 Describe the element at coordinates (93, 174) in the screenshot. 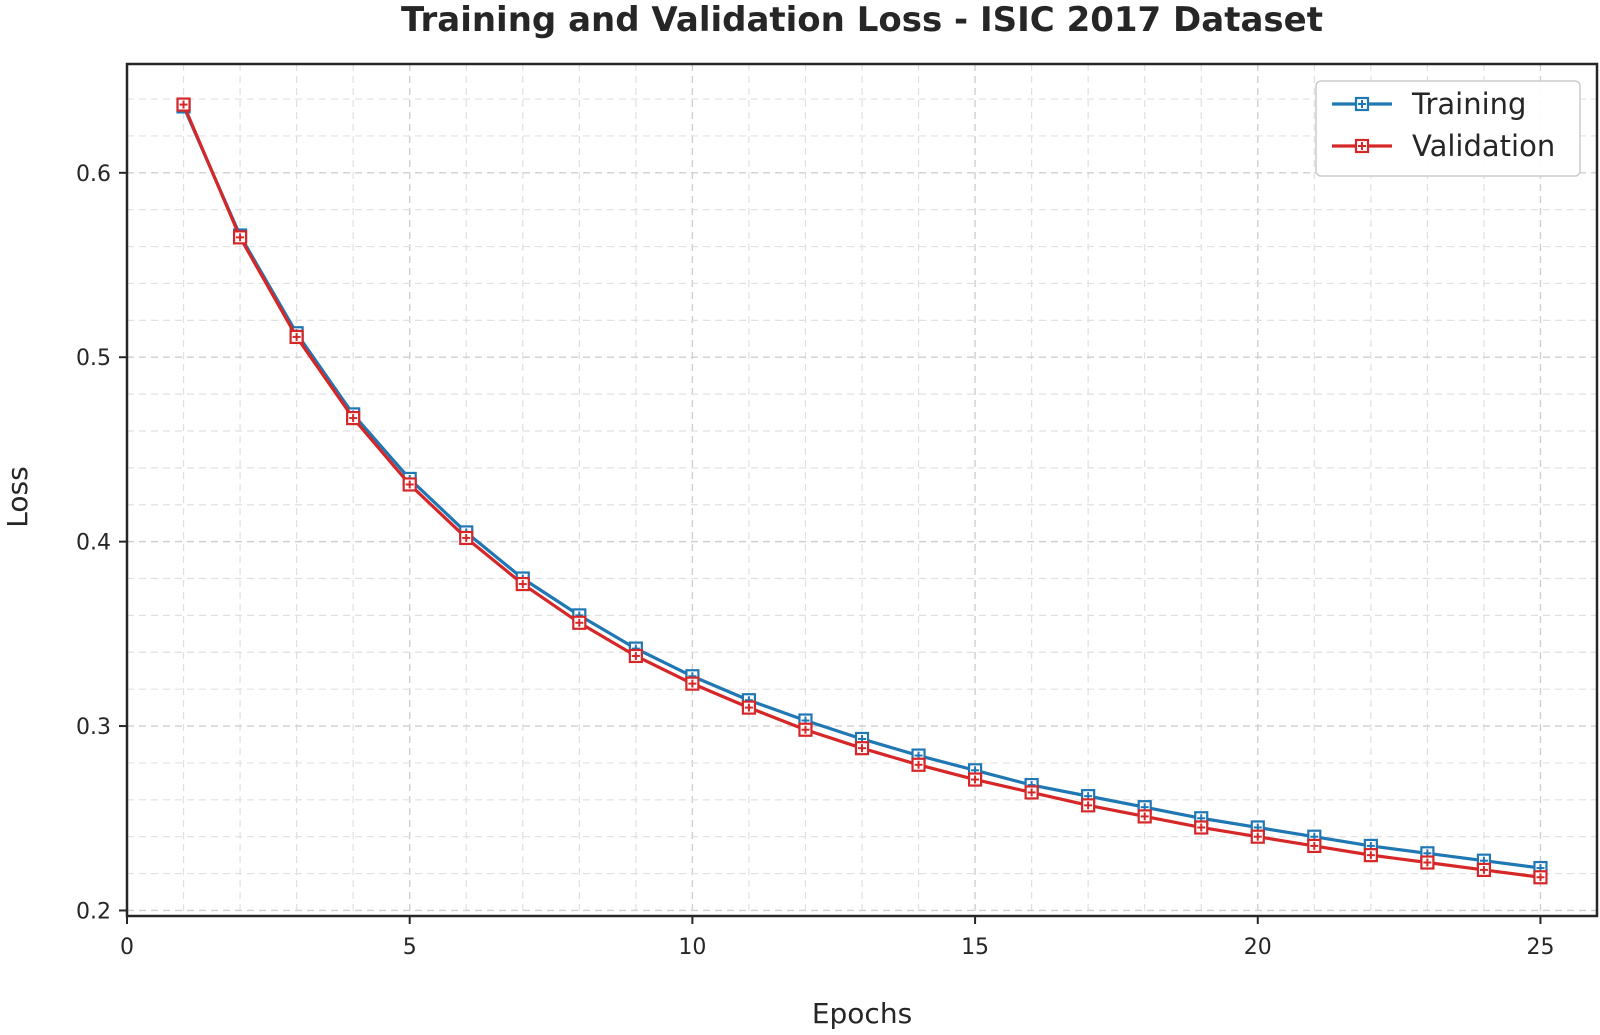

I see `y-tick-label: 0.6` at that location.